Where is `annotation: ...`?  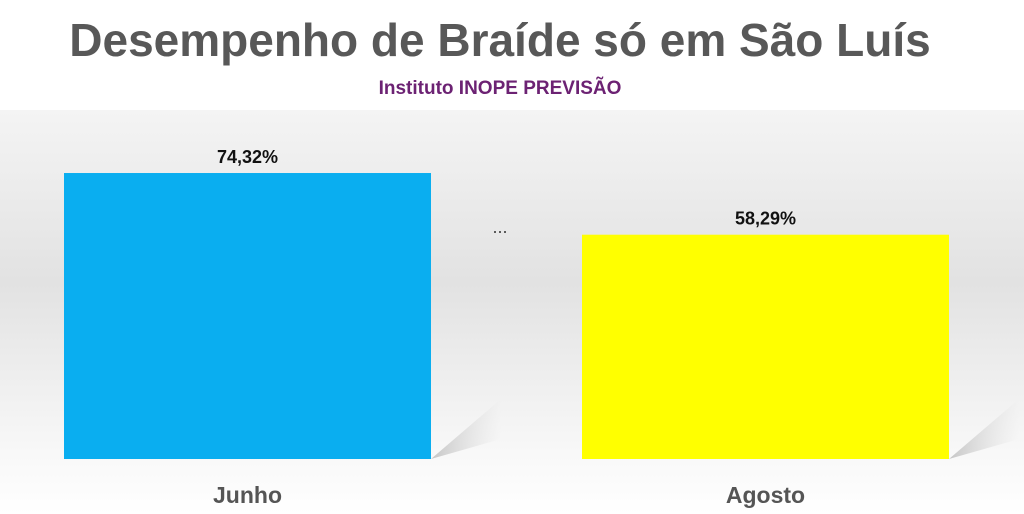 annotation: ... is located at coordinates (499, 227).